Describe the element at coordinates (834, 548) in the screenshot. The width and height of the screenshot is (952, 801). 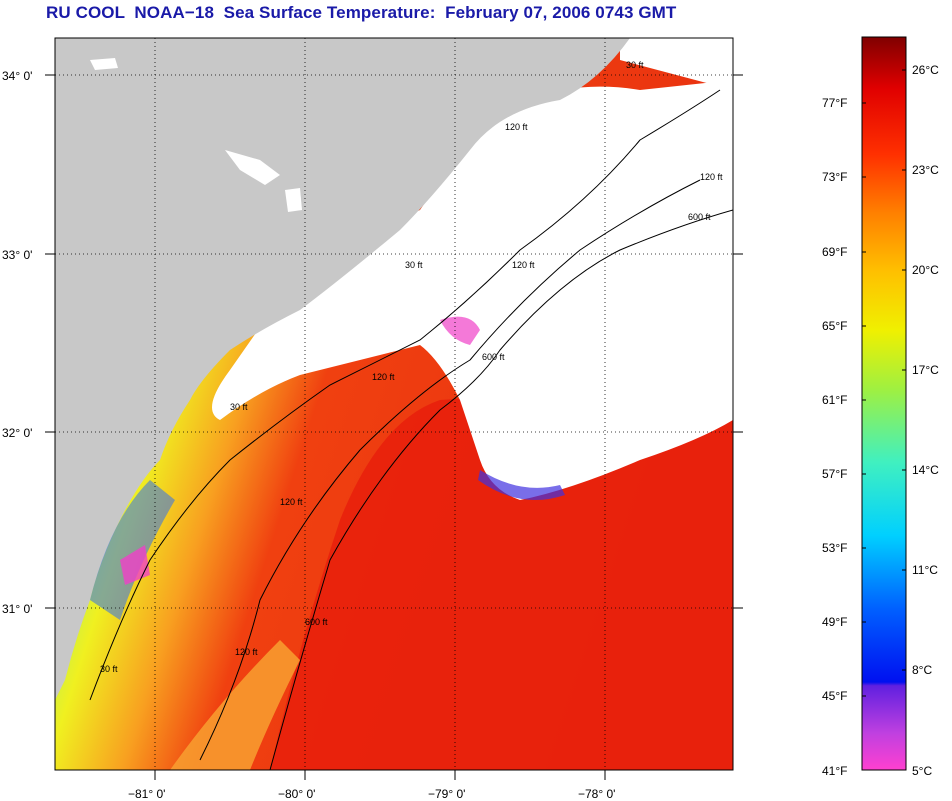
I see `fahrenheit-label: 53°F` at that location.